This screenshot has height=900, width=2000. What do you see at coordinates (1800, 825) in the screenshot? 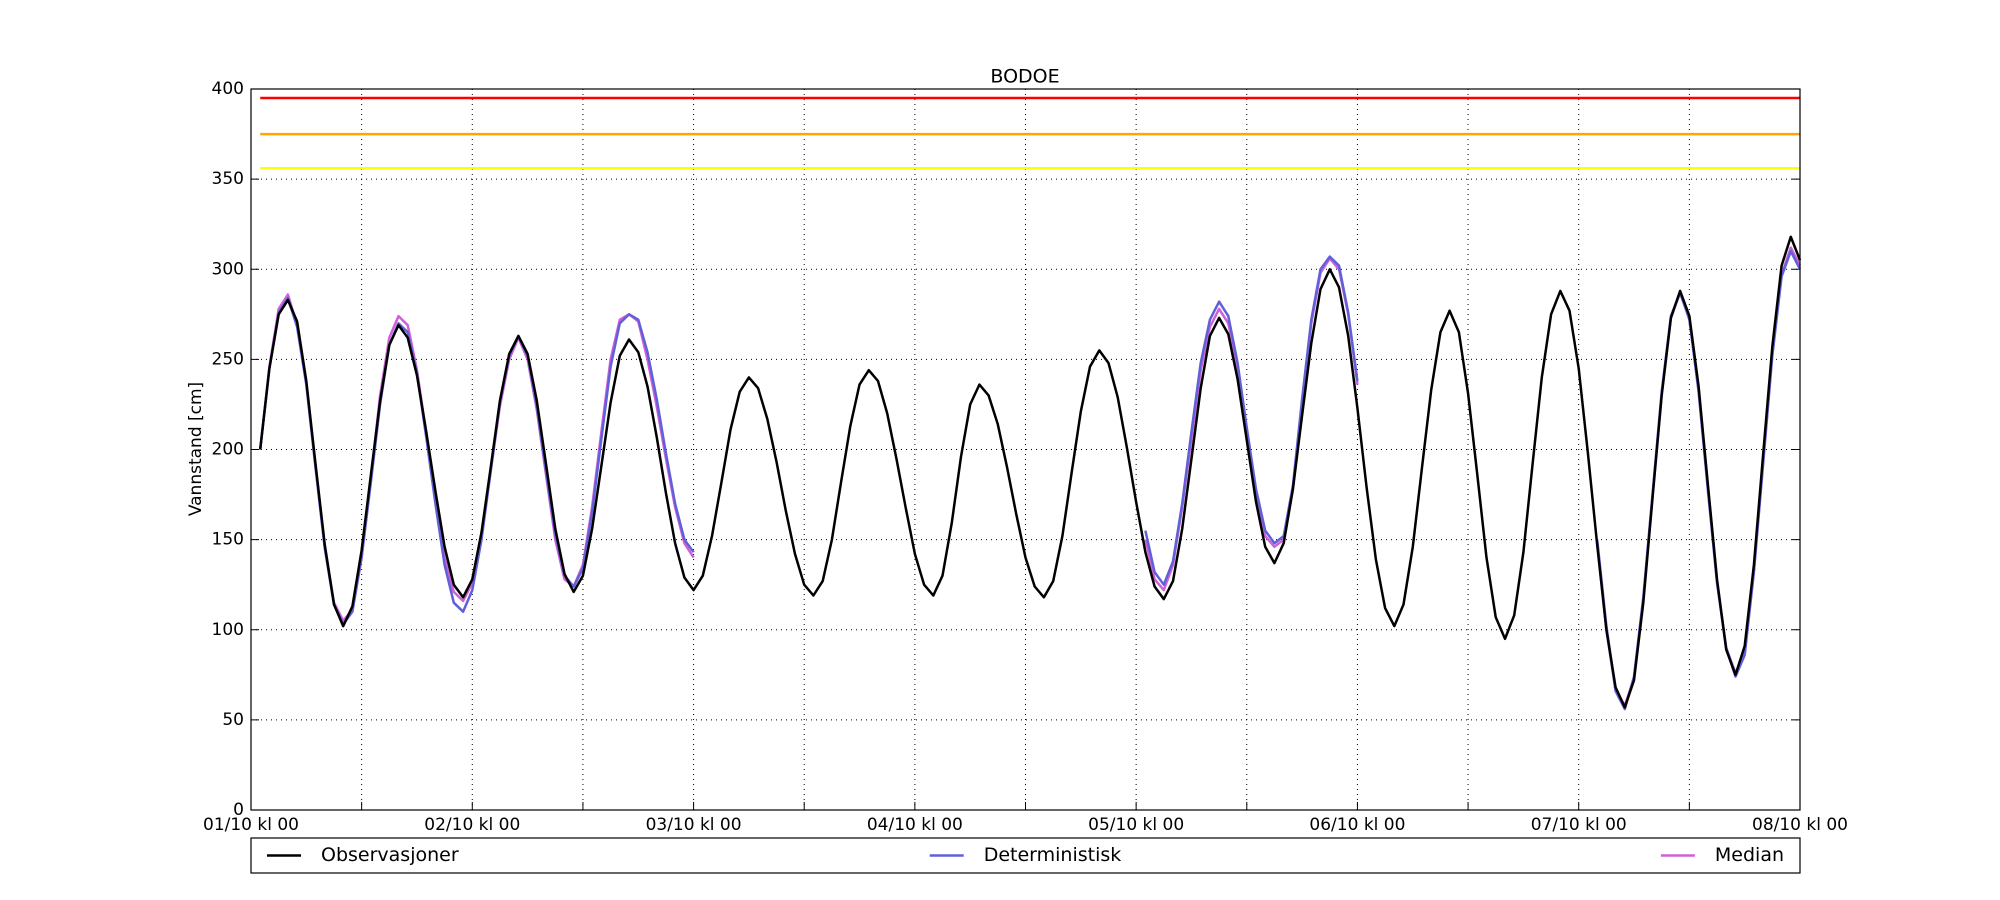
I see `x-tick-label: 08/10 kl 00` at bounding box center [1800, 825].